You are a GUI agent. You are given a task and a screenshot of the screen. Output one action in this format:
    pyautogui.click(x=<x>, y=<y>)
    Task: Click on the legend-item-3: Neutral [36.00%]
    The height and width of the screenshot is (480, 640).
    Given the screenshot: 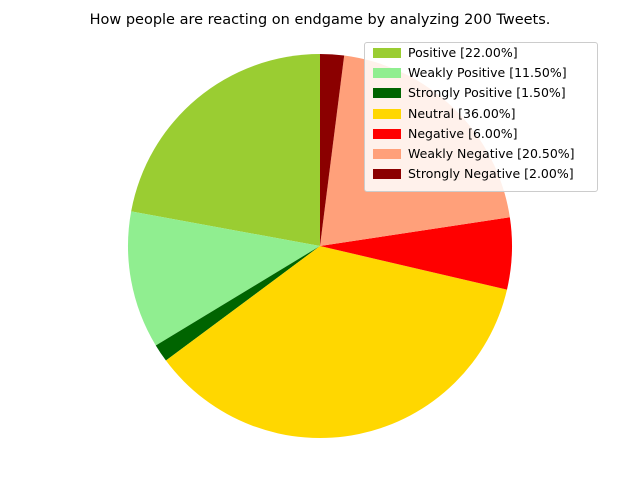 What is the action you would take?
    pyautogui.click(x=444, y=113)
    